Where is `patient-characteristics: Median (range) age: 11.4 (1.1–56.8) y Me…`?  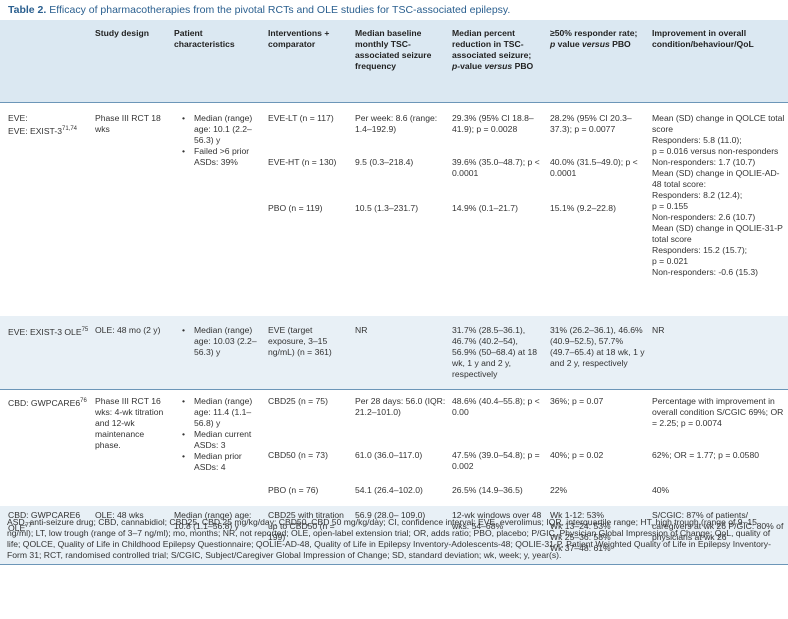
patient-characteristics: Median (range) age: 11.4 (1.1–56.8) y Me… is located at coordinates (219, 434).